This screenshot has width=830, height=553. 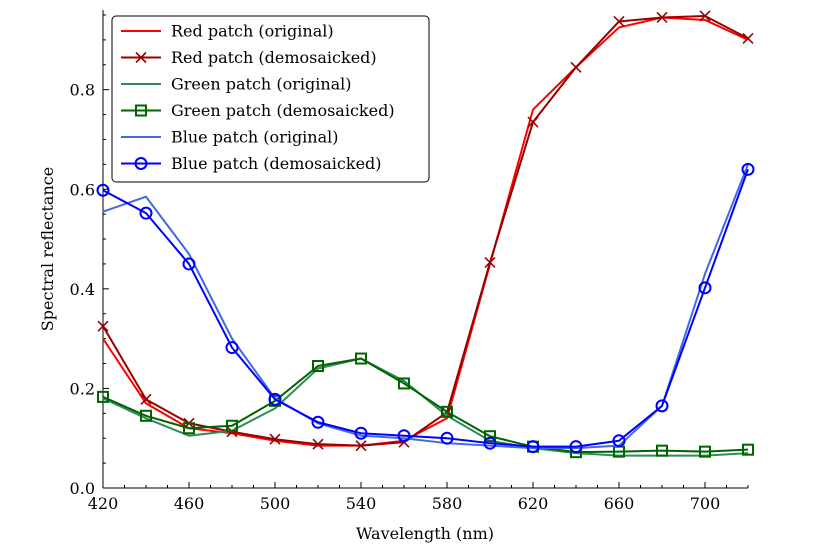 I want to click on x-tick-label: 500, so click(x=275, y=503).